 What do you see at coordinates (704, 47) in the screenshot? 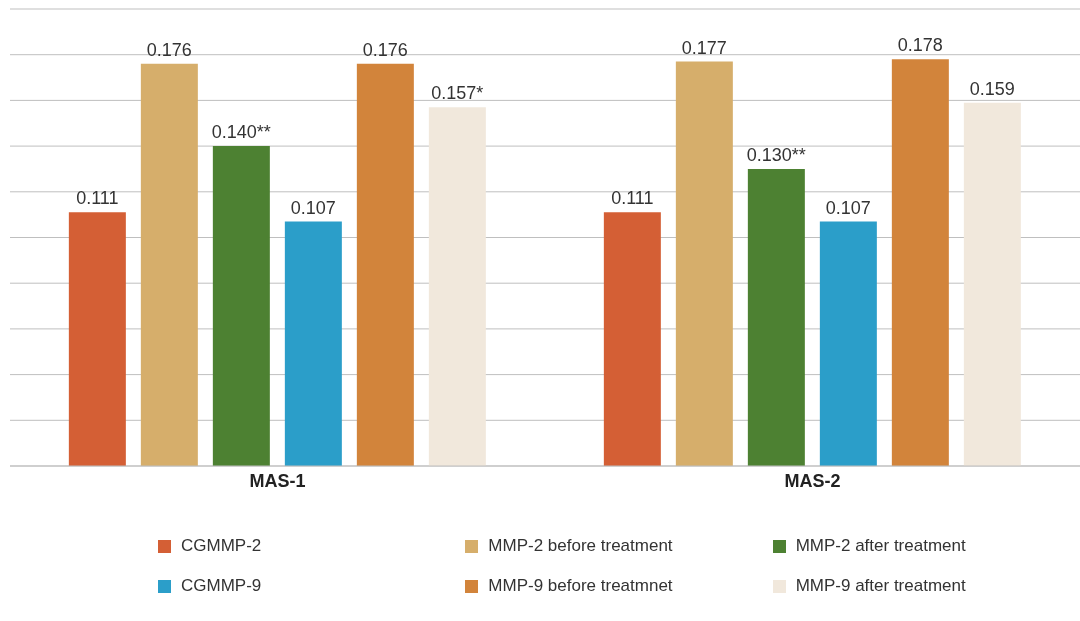
I see `data-label: 0.177` at bounding box center [704, 47].